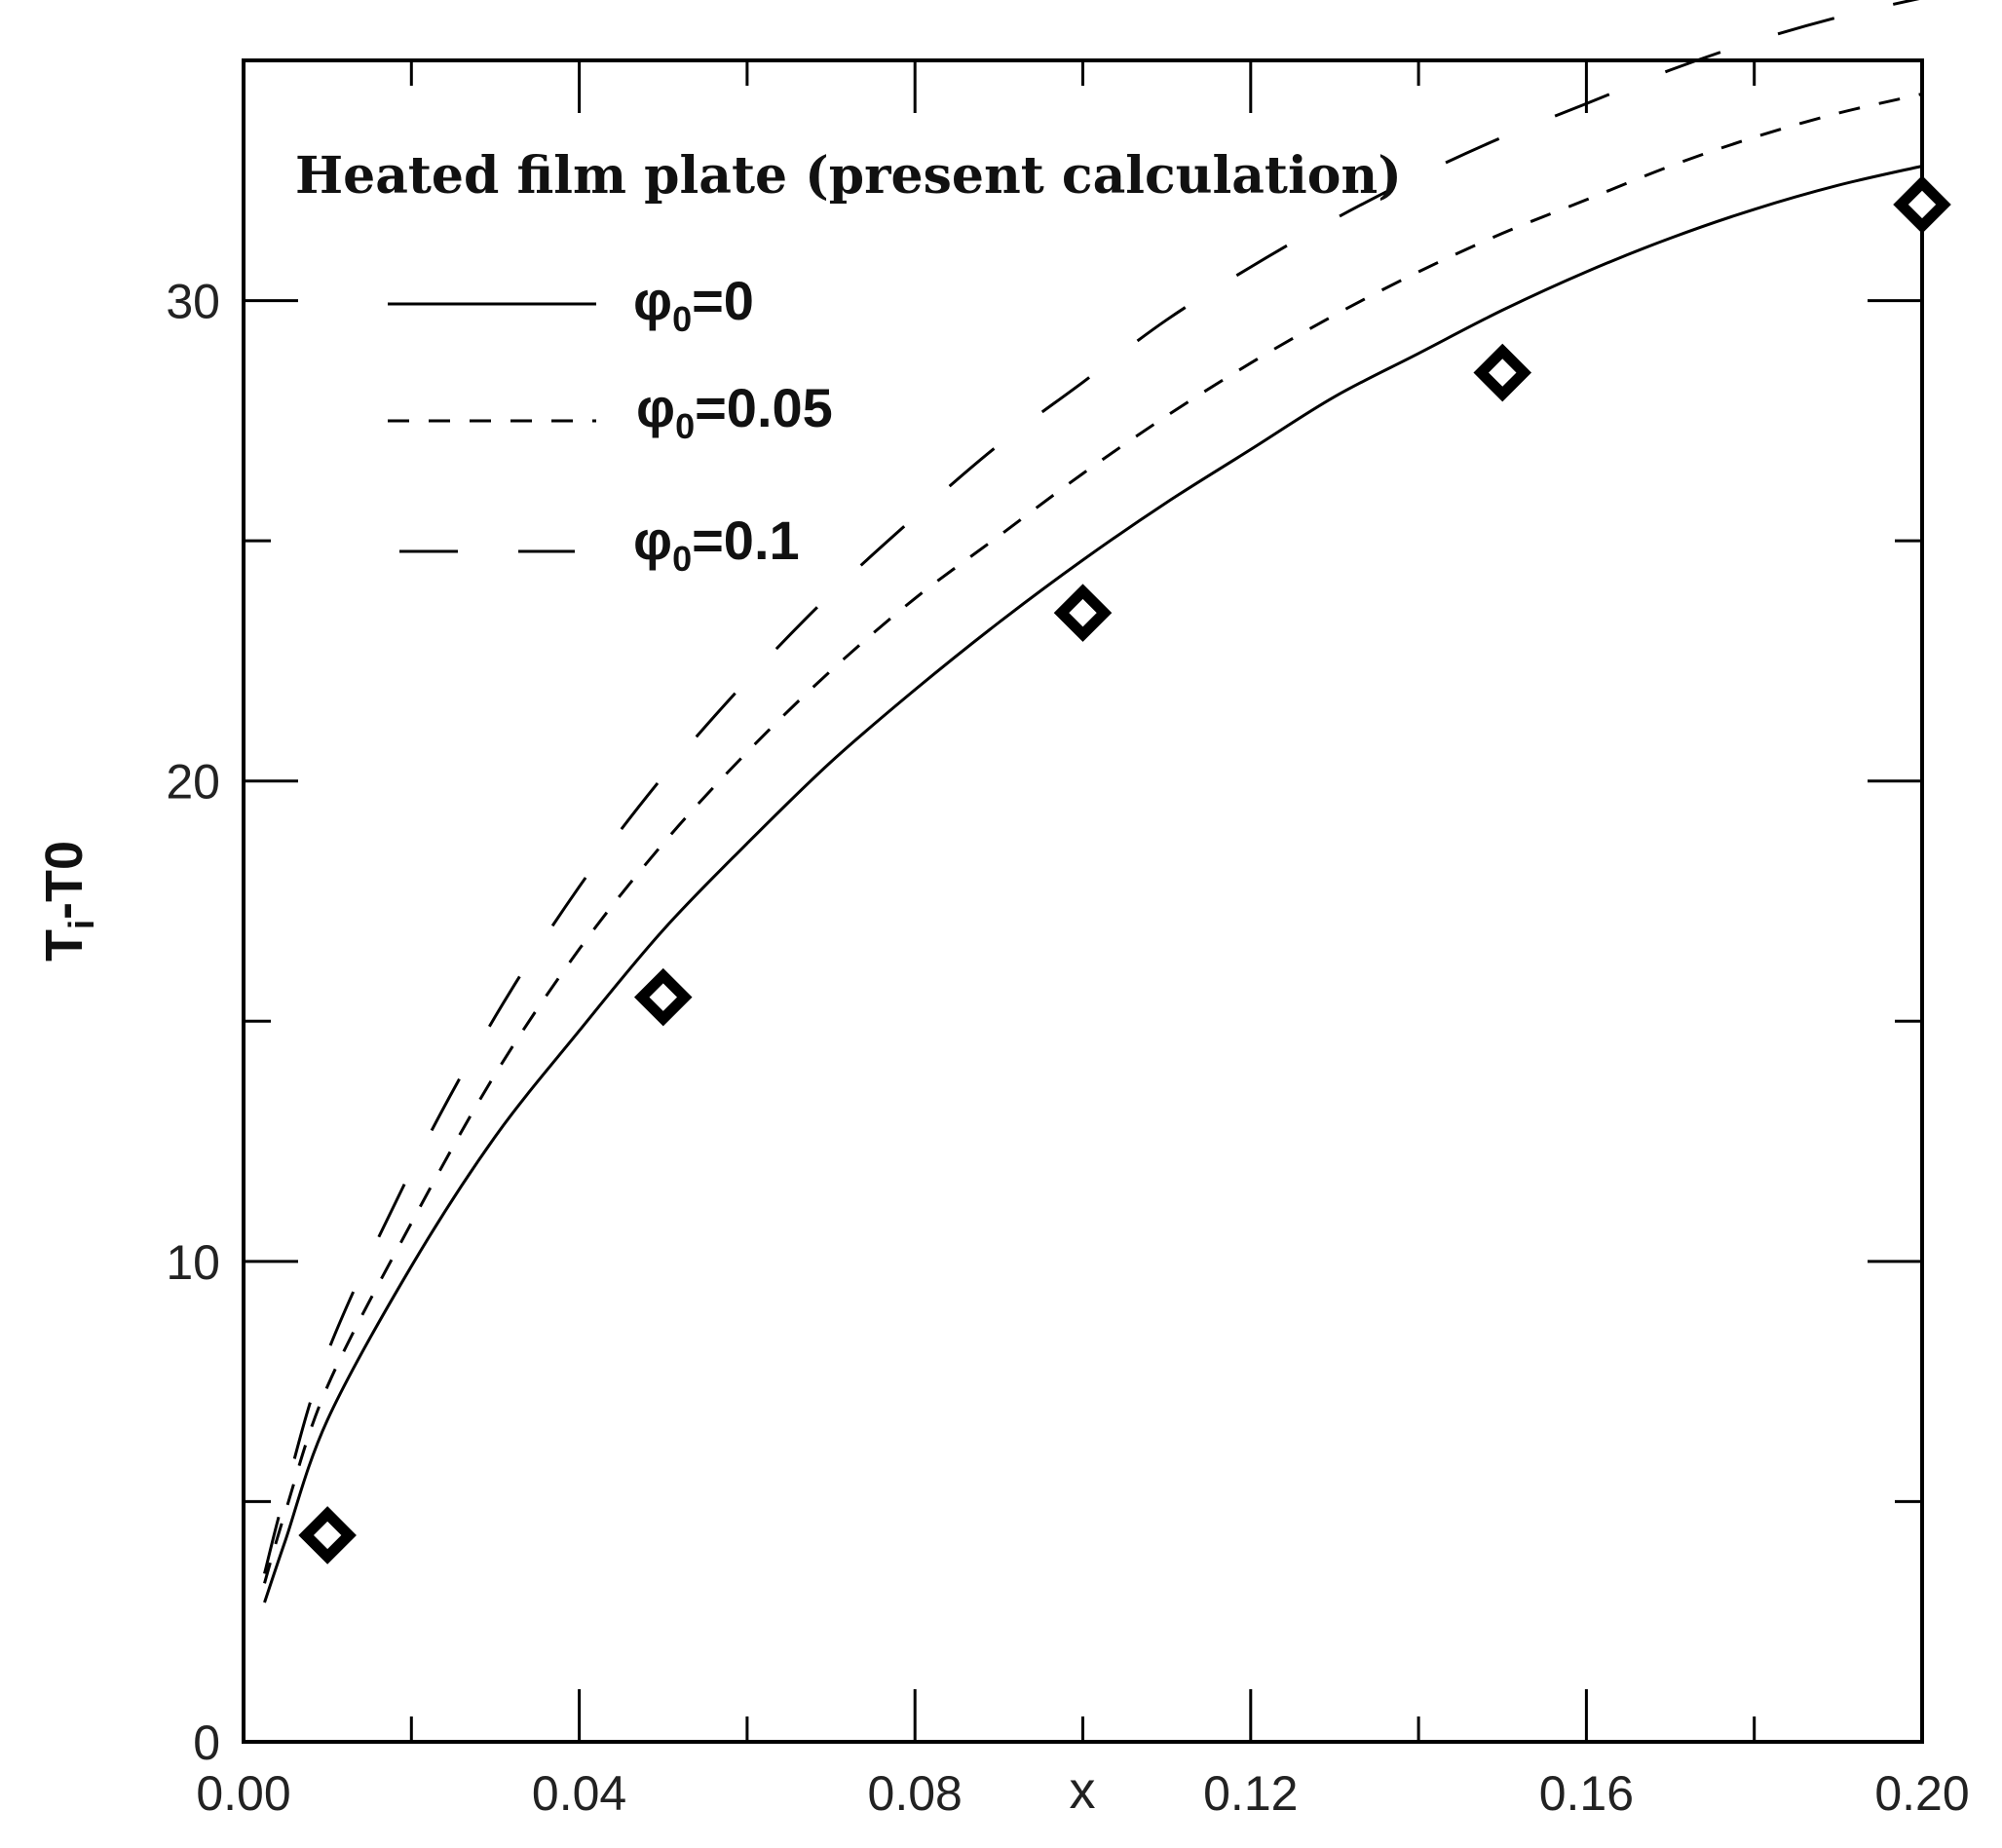  What do you see at coordinates (717, 544) in the screenshot?
I see `legend-label-phi0-0.1: φ0=0.1` at bounding box center [717, 544].